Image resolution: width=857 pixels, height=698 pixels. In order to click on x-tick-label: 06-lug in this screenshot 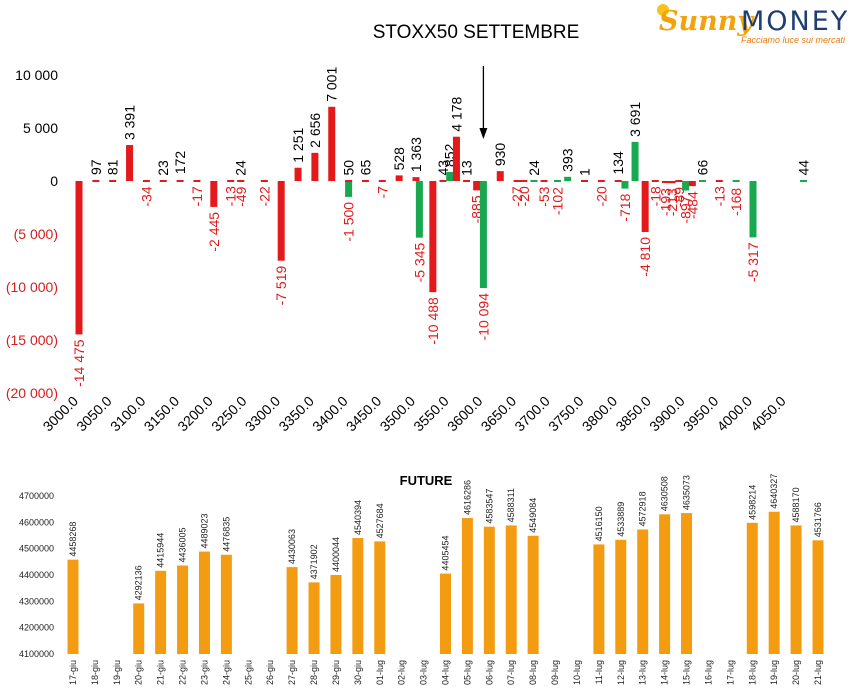, I will do `click(489, 672)`.